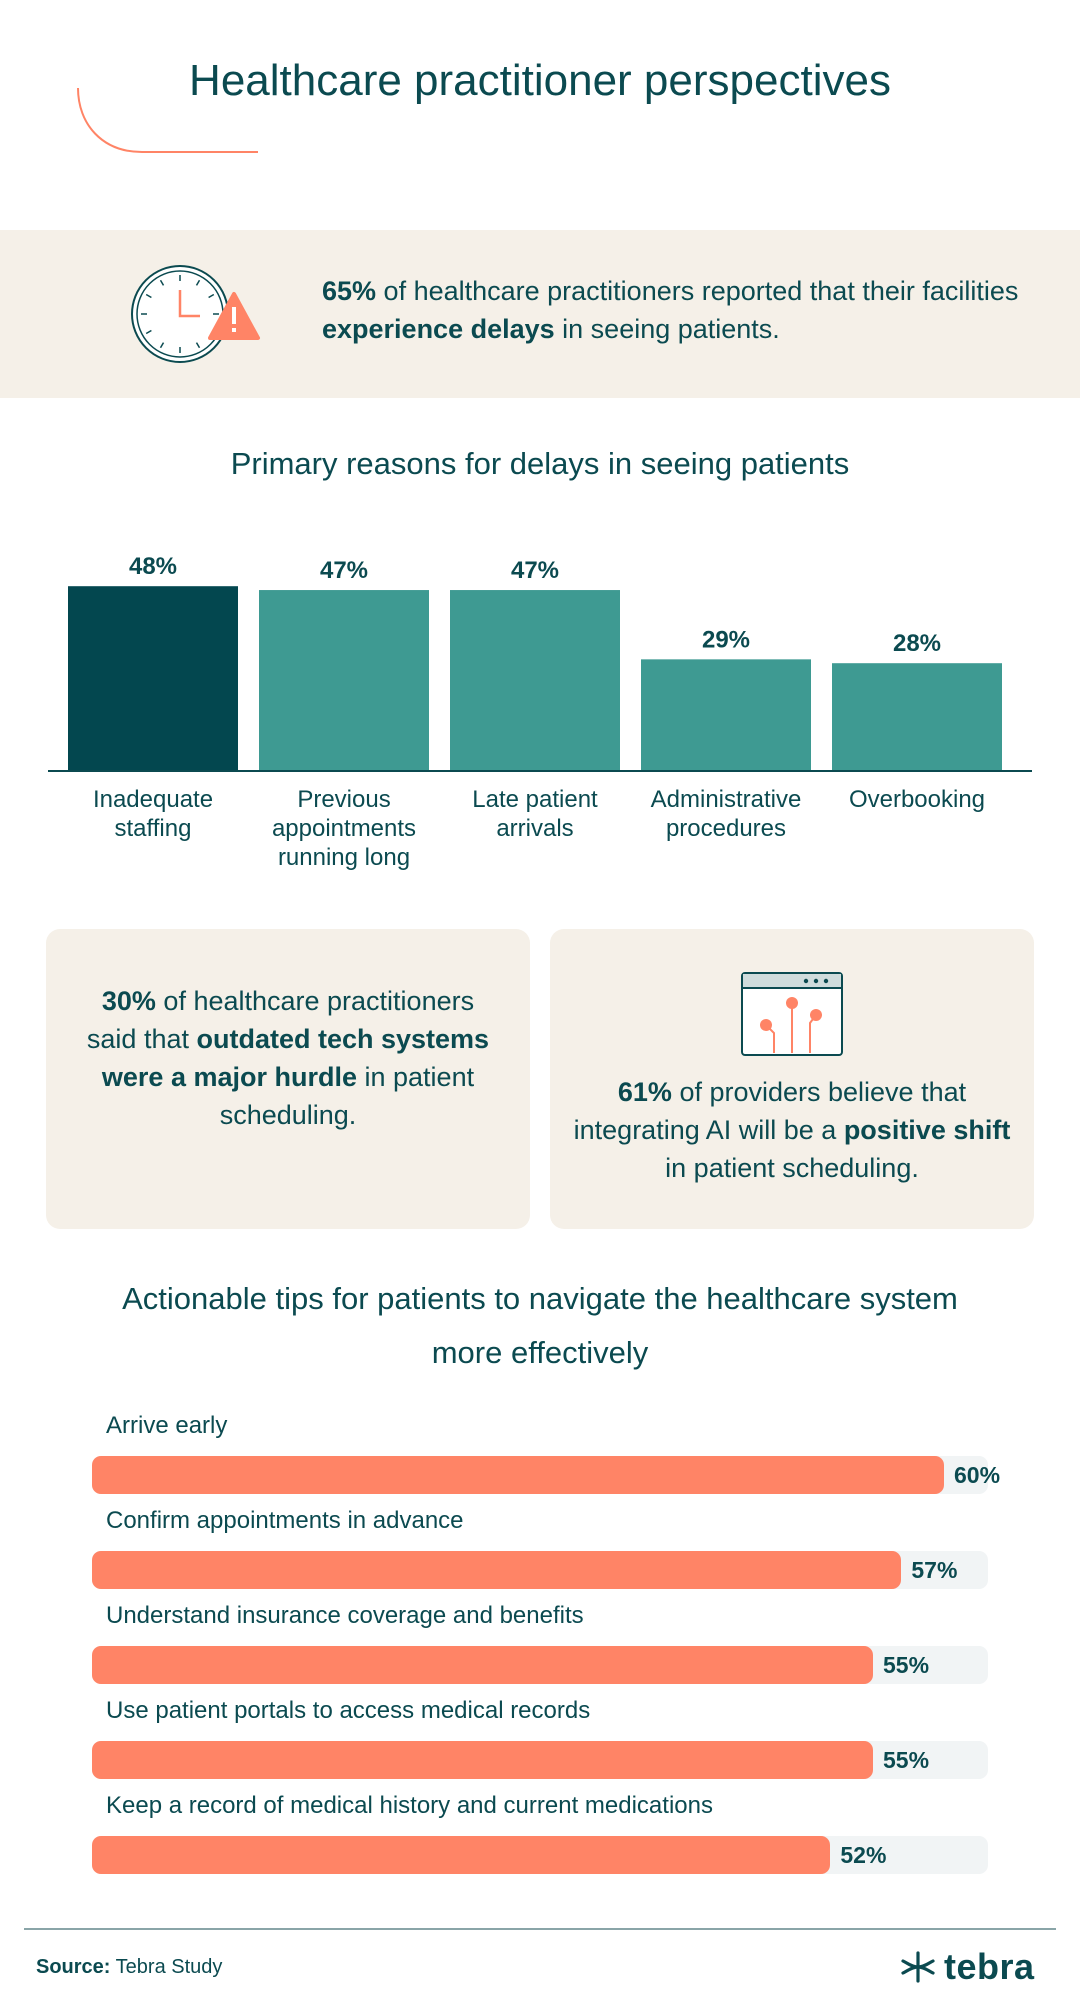  I want to click on clock-warning-icon, so click(195, 314).